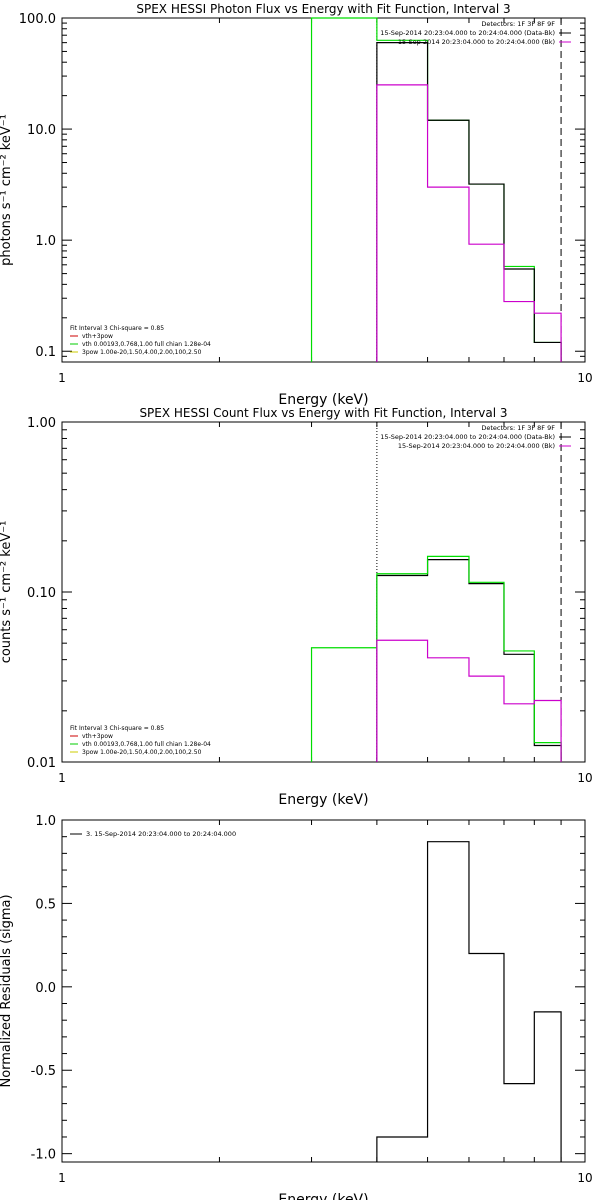 The image size is (600, 1200). Describe the element at coordinates (7, 592) in the screenshot. I see `y-axis-label: counts s⁻¹ cm⁻² keV⁻¹` at that location.